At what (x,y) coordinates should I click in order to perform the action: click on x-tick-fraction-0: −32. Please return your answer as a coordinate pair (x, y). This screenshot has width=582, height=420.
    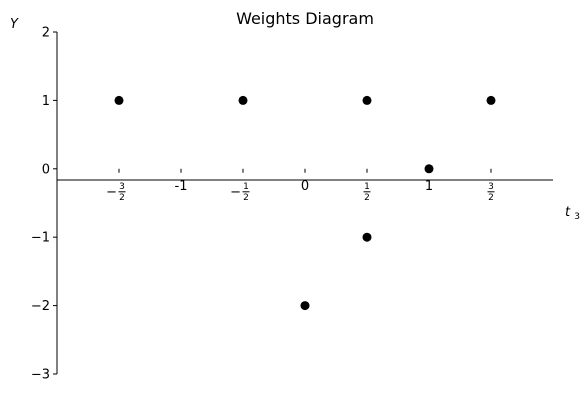
    Looking at the image, I should click on (116, 192).